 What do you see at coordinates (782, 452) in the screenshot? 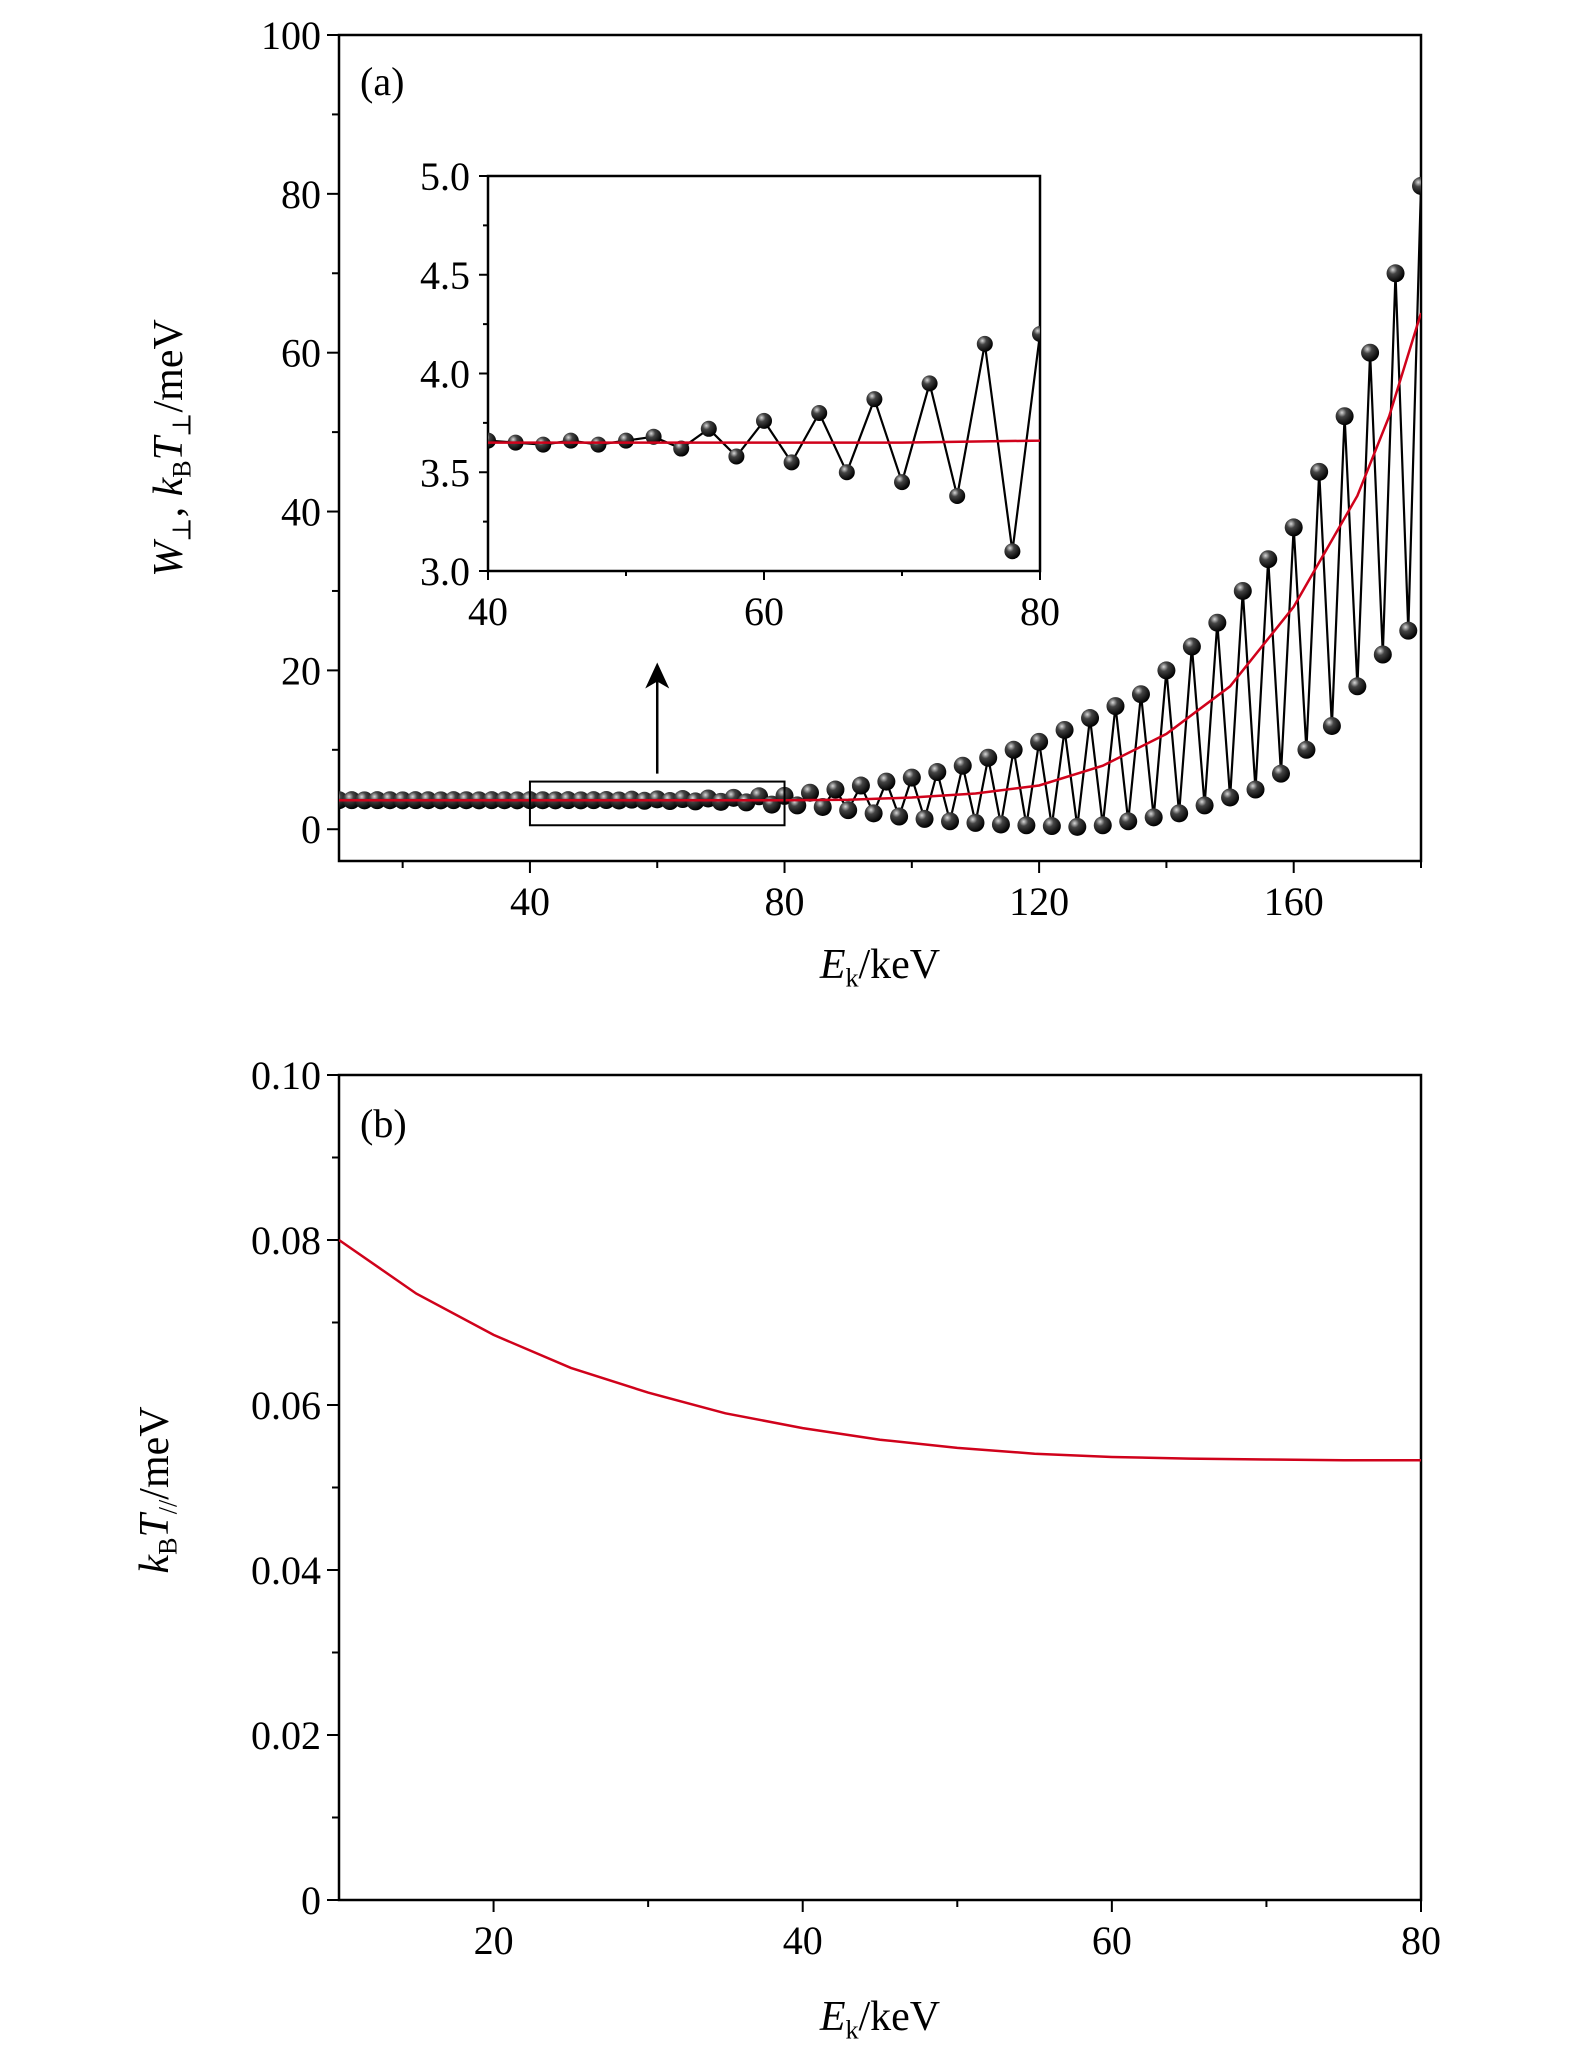
I see `series-points` at bounding box center [782, 452].